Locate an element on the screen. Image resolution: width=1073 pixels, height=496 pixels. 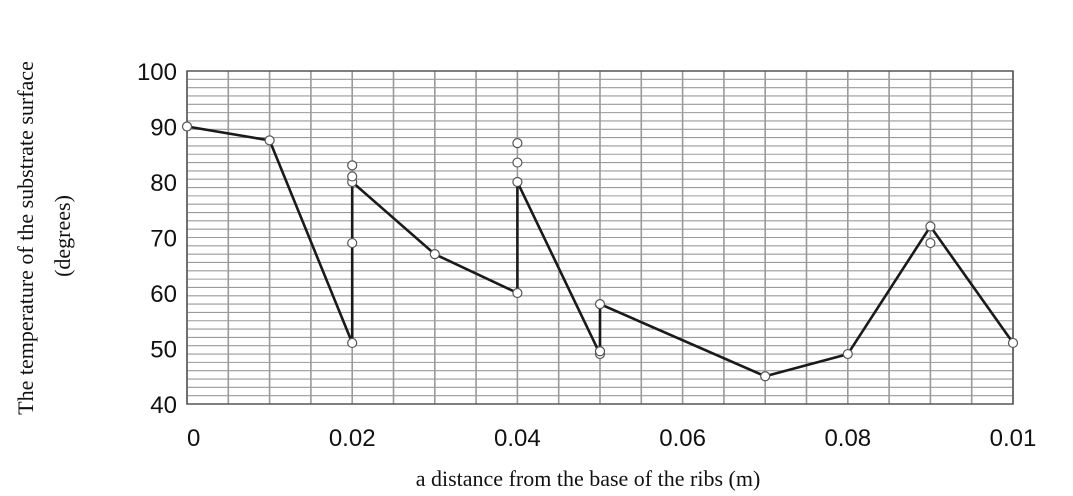
x-axis-title: a distance from the base of the ribs (m) is located at coordinates (588, 478).